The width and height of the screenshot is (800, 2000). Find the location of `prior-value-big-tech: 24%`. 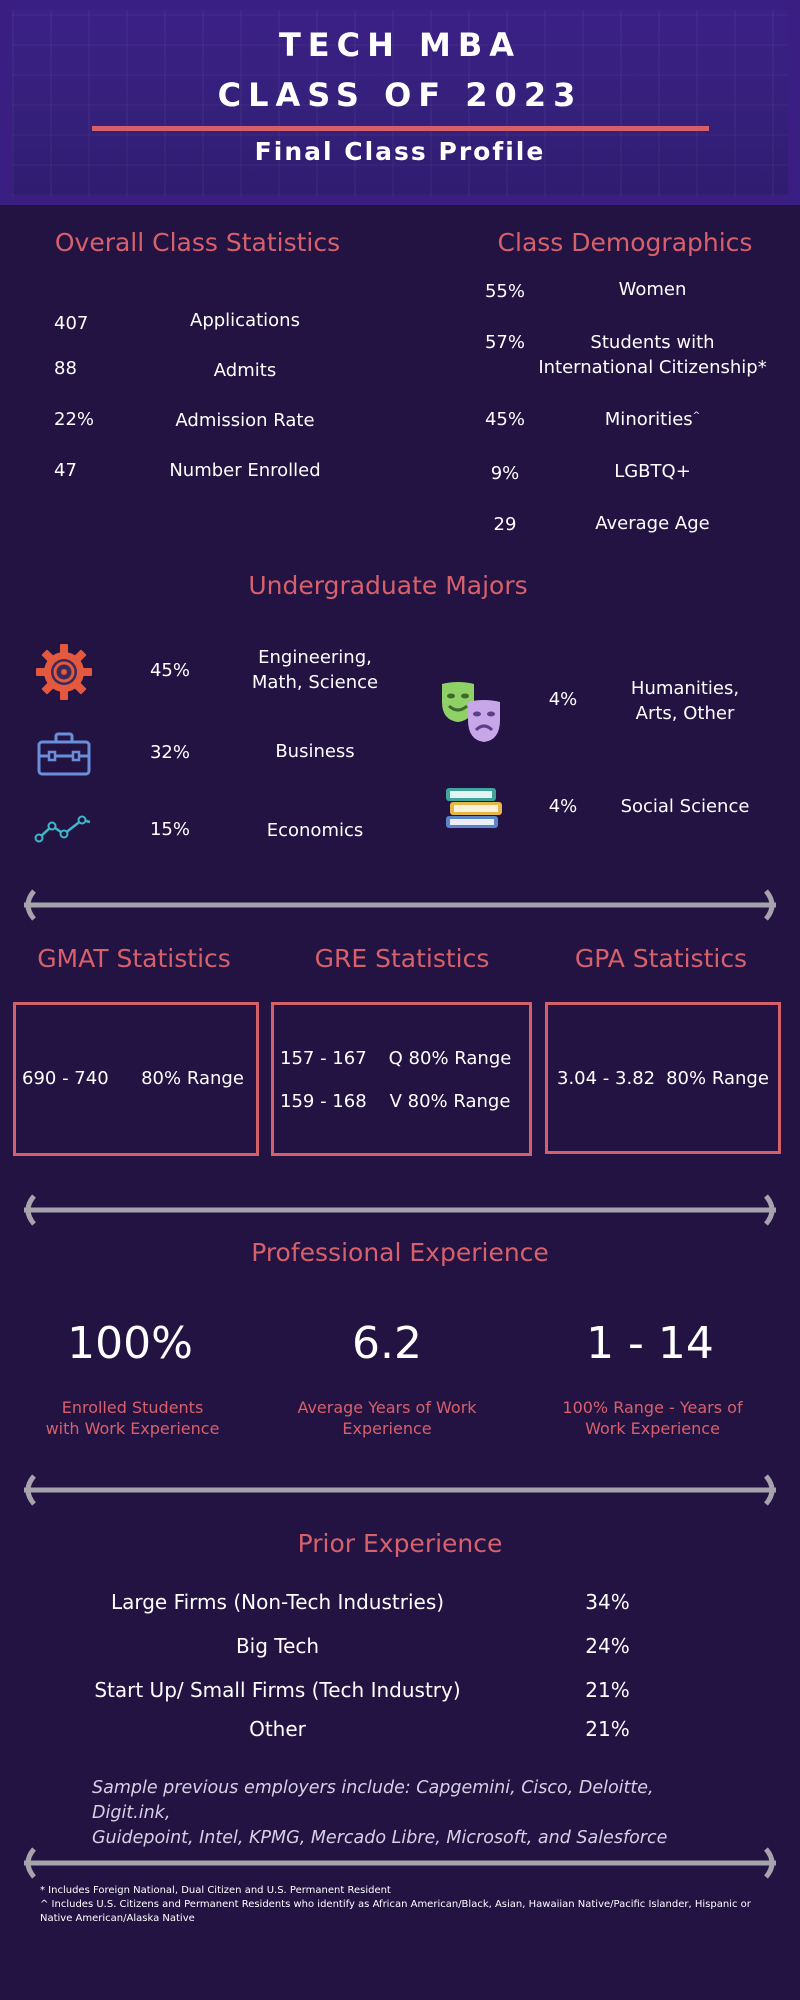

prior-value-big-tech: 24% is located at coordinates (607, 1646).